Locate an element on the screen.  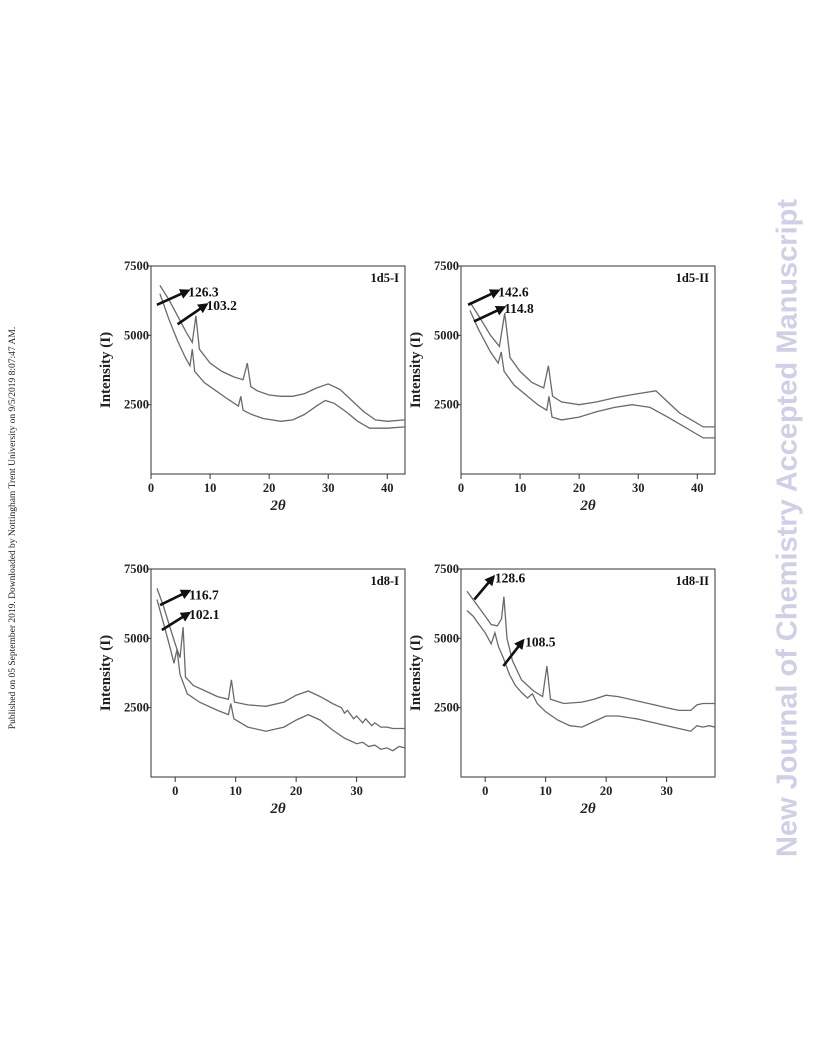
annotation-label: 102.1 is located at coordinates (204, 614).